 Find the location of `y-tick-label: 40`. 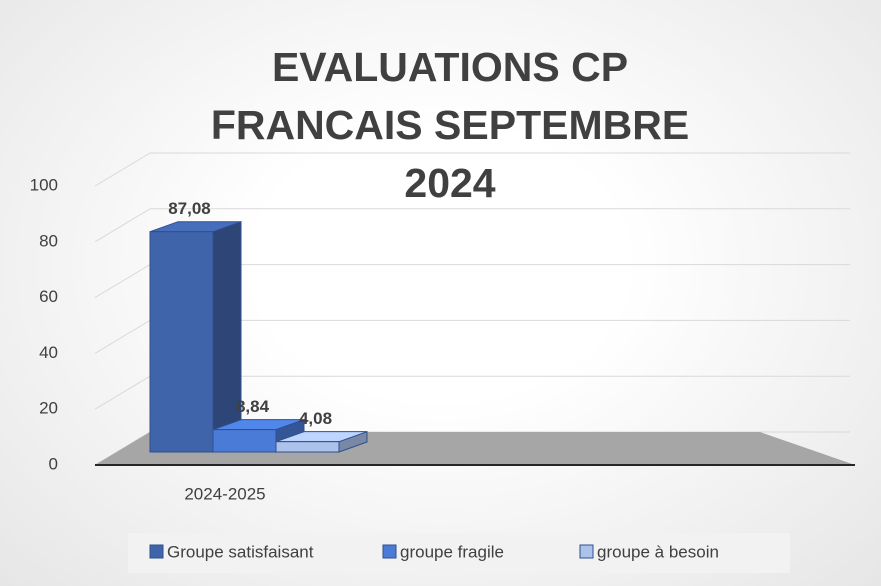

y-tick-label: 40 is located at coordinates (48, 352).